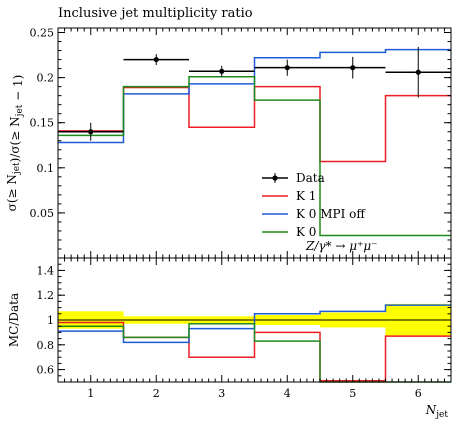 The image size is (467, 421). I want to click on y-tick-label-3: 0.15, so click(42, 123).